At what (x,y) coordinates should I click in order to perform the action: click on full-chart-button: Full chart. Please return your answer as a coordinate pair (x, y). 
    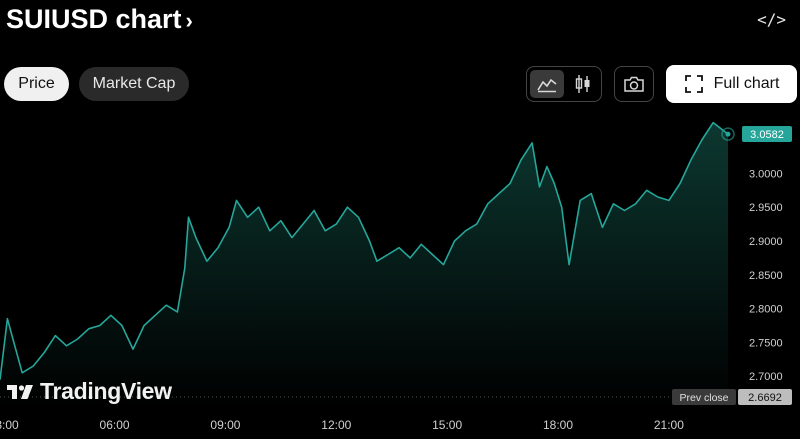
    Looking at the image, I should click on (731, 84).